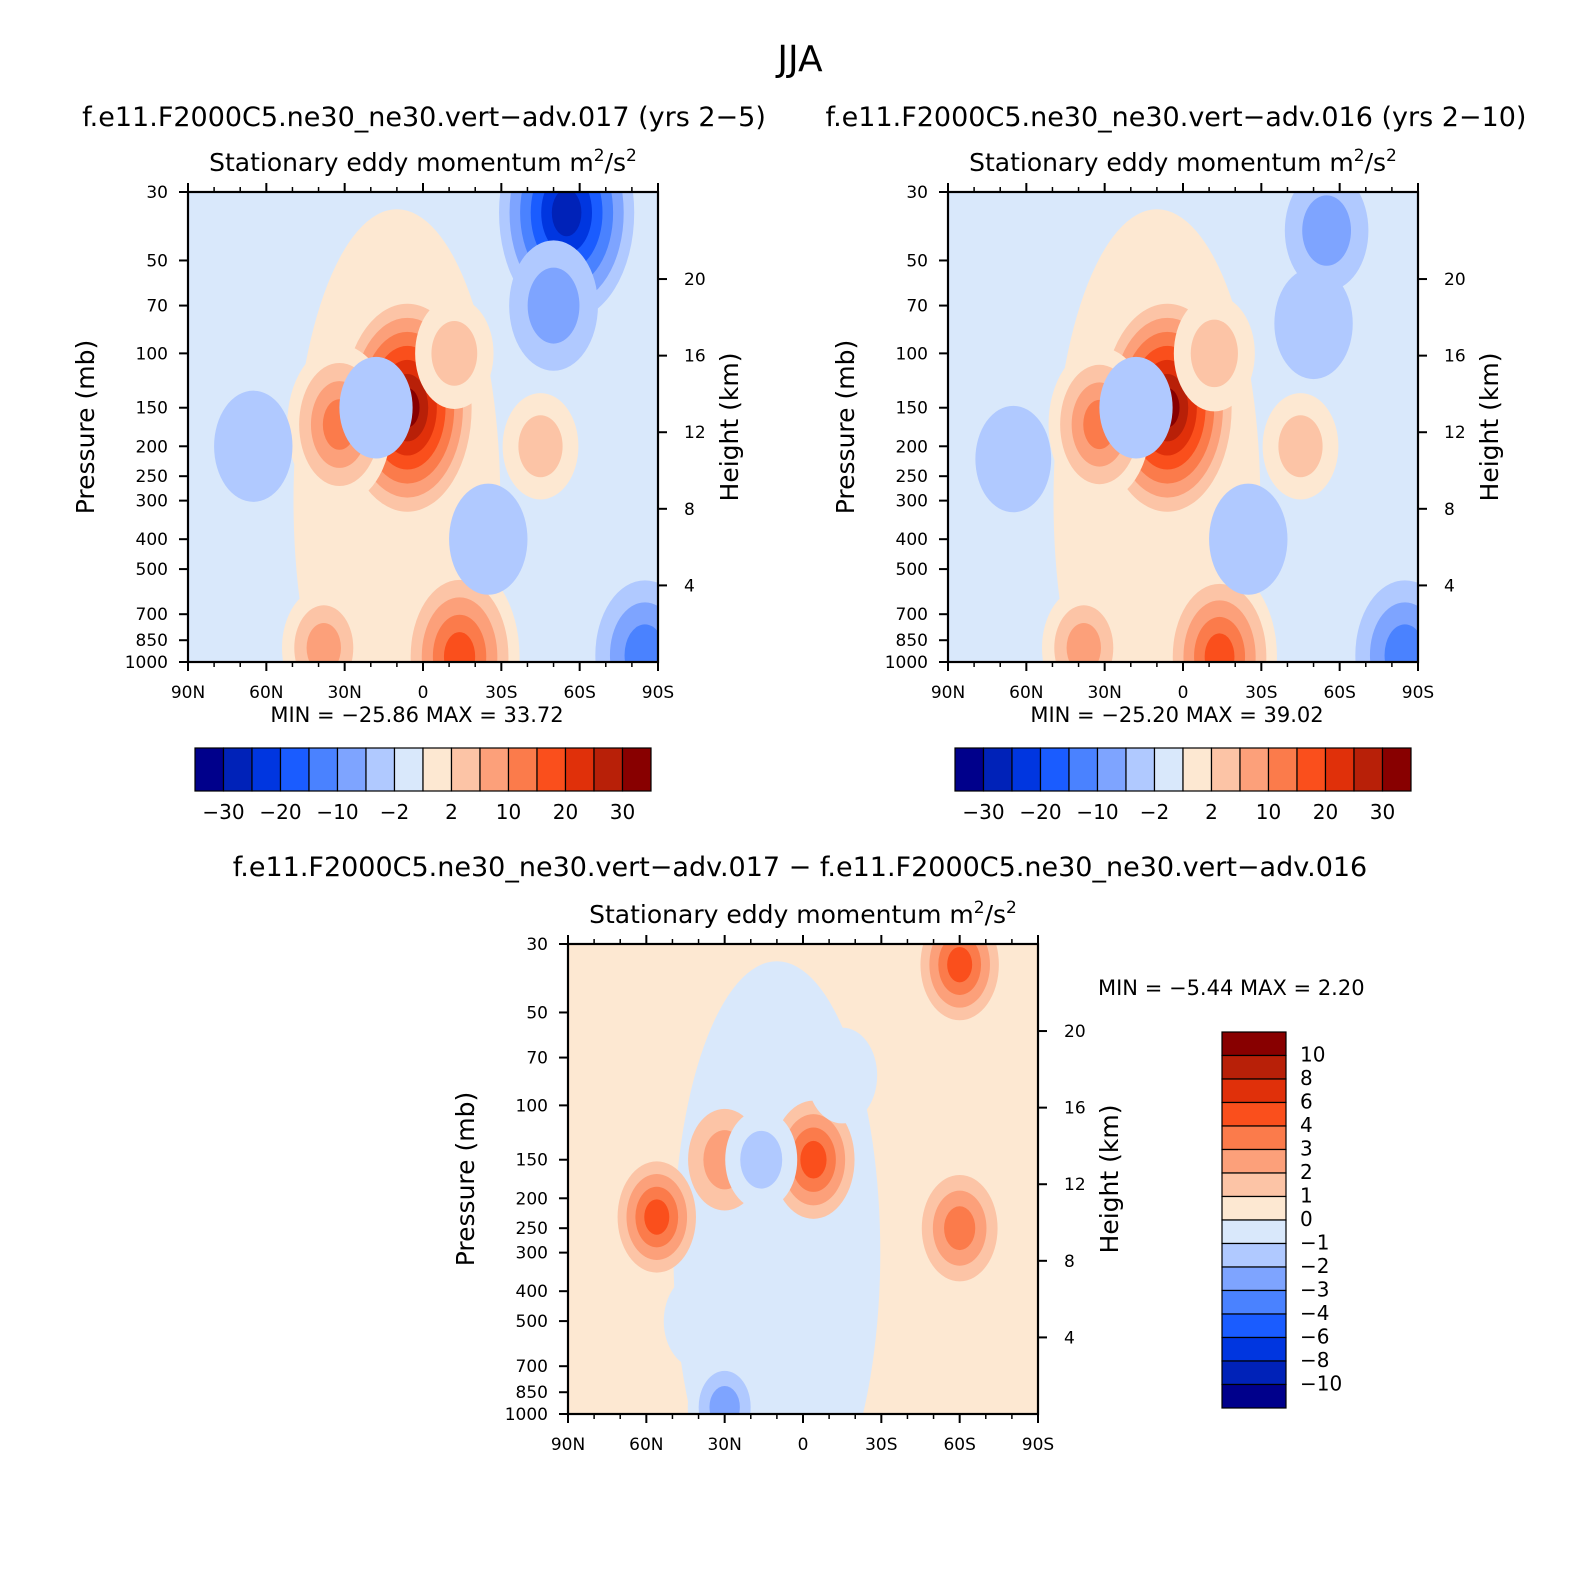 The image size is (1595, 1594). I want to click on colorbar-label: 30, so click(1382, 812).